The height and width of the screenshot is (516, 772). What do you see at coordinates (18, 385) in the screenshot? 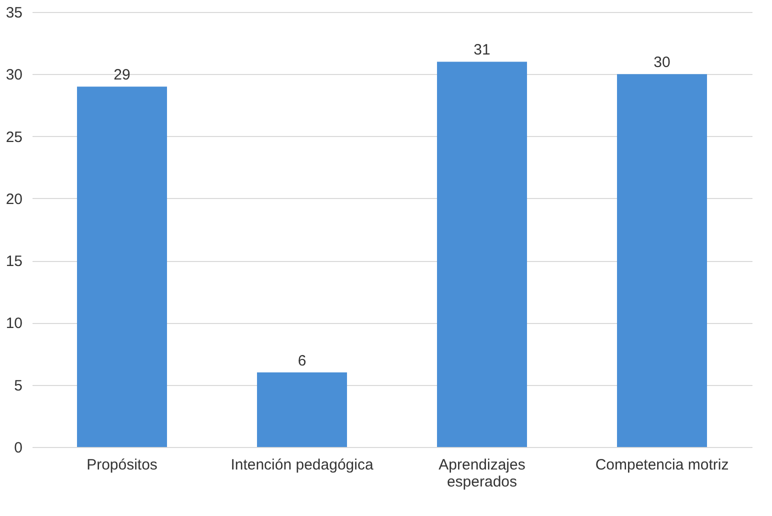
I see `y-tick-label: 5` at bounding box center [18, 385].